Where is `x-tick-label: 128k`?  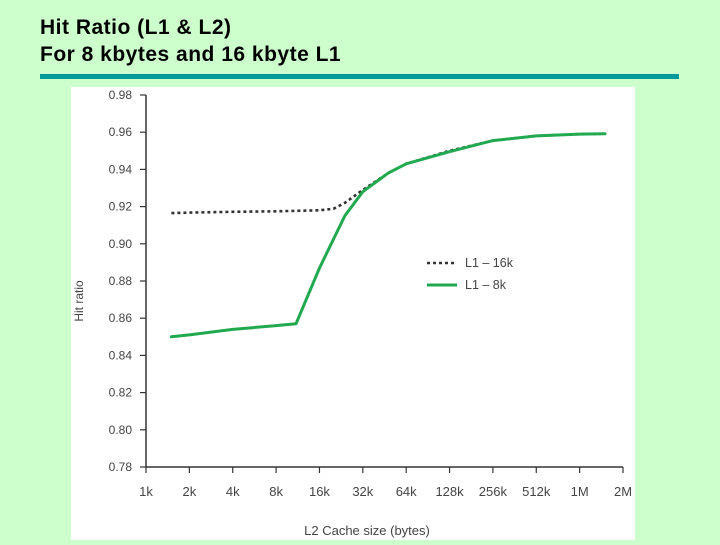
x-tick-label: 128k is located at coordinates (449, 491).